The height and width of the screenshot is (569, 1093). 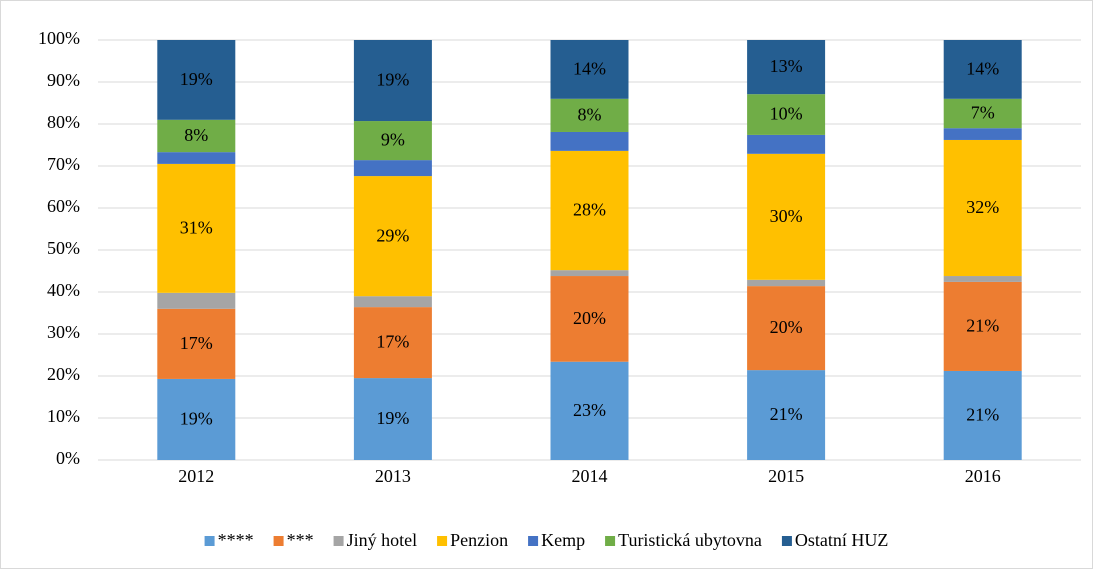 I want to click on legend-label: Turistická ubytovna, so click(x=690, y=540).